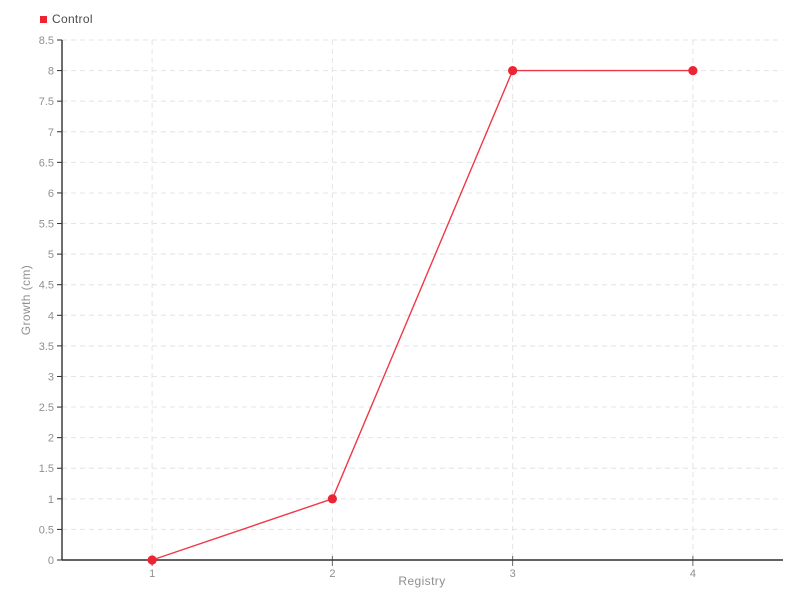 The image size is (800, 600). I want to click on y-tick-label: 4, so click(51, 316).